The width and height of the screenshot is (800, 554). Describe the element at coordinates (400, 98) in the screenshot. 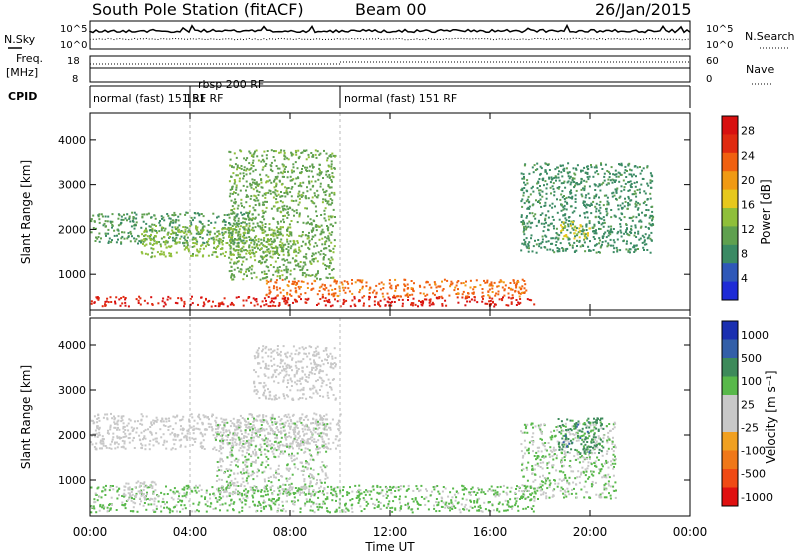

I see `cpid-segment-label: normal (fast) 151 RF` at that location.